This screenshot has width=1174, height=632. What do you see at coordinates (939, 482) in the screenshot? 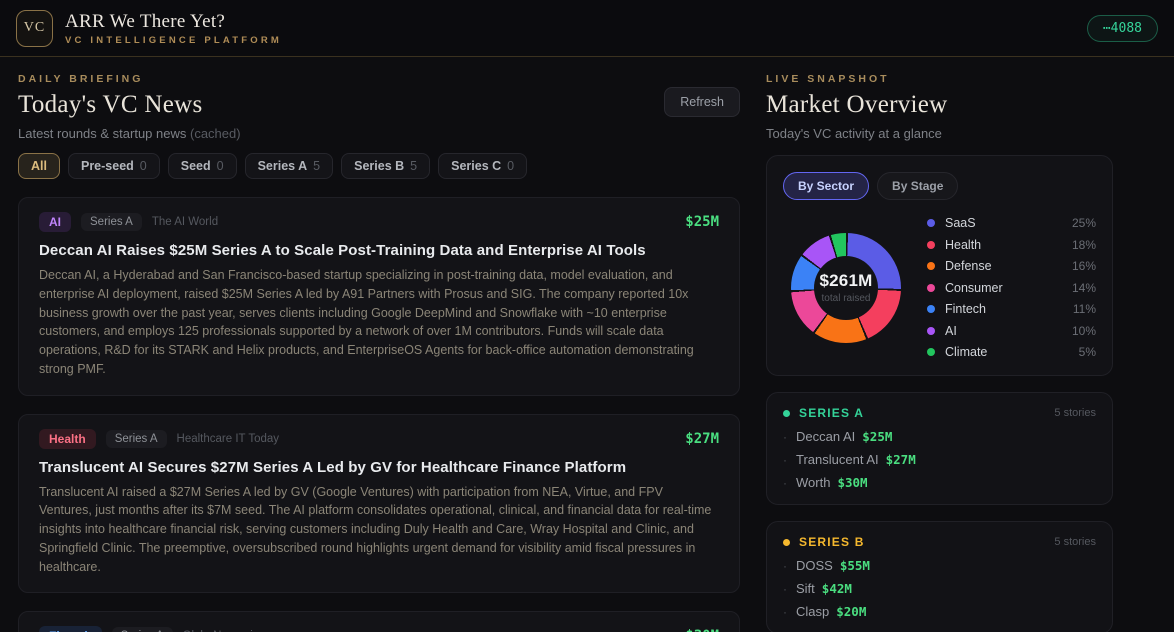
I see `round-story-item: · Worth $30M` at bounding box center [939, 482].